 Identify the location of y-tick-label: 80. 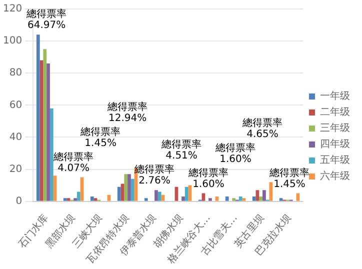
(15, 73).